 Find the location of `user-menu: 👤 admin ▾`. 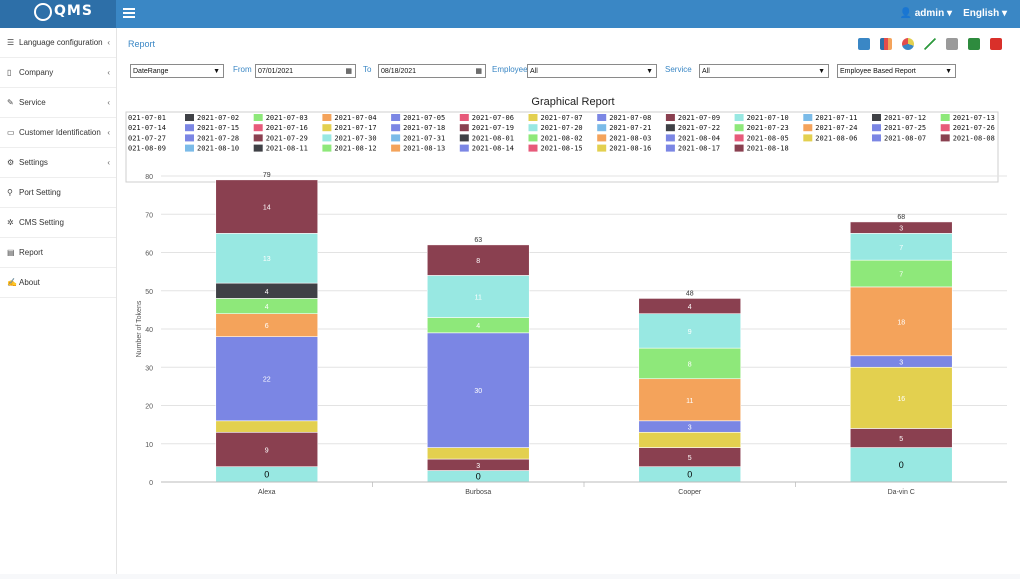

user-menu: 👤 admin ▾ is located at coordinates (926, 13).